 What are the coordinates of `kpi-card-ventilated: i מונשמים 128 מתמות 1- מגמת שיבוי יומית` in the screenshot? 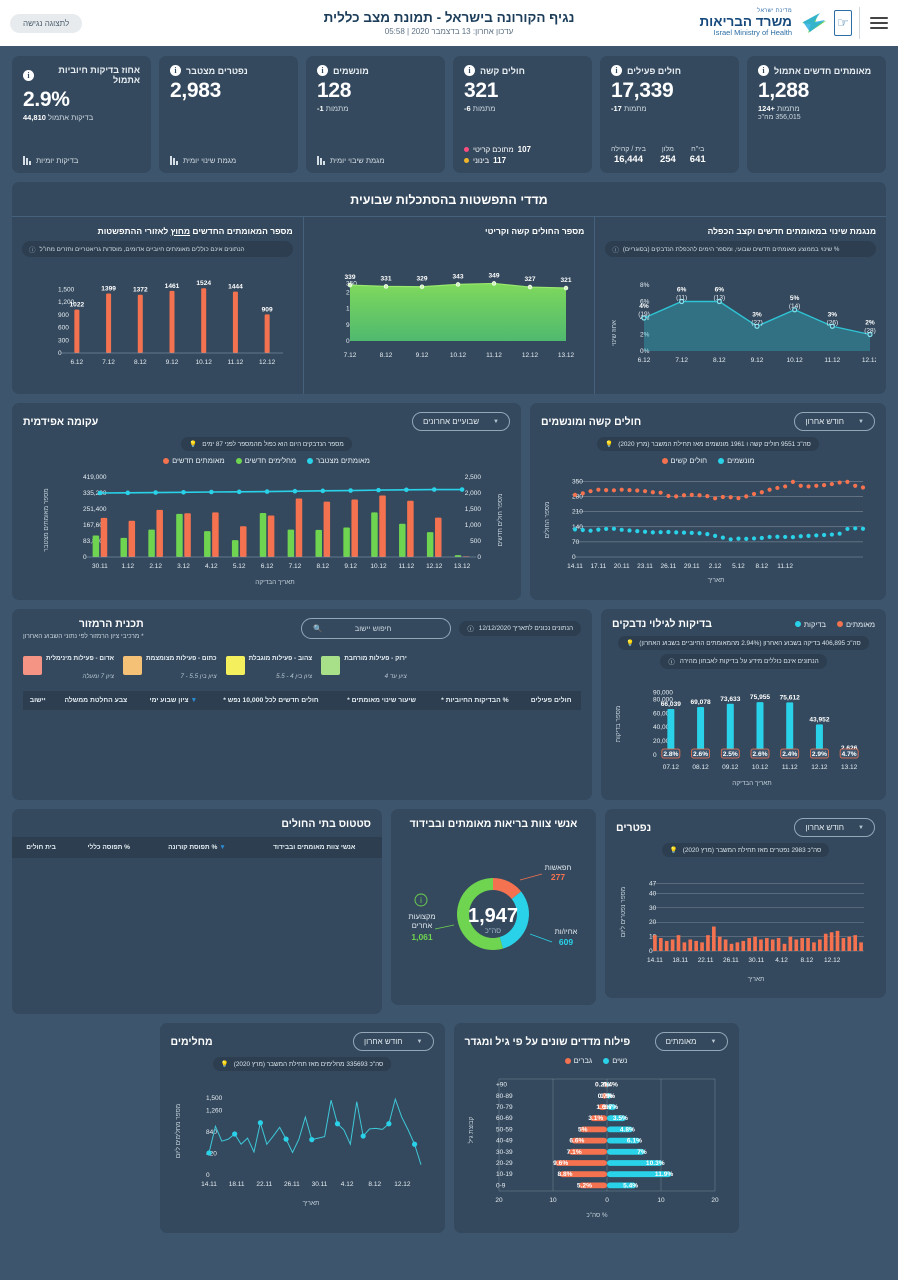 It's located at (375, 114).